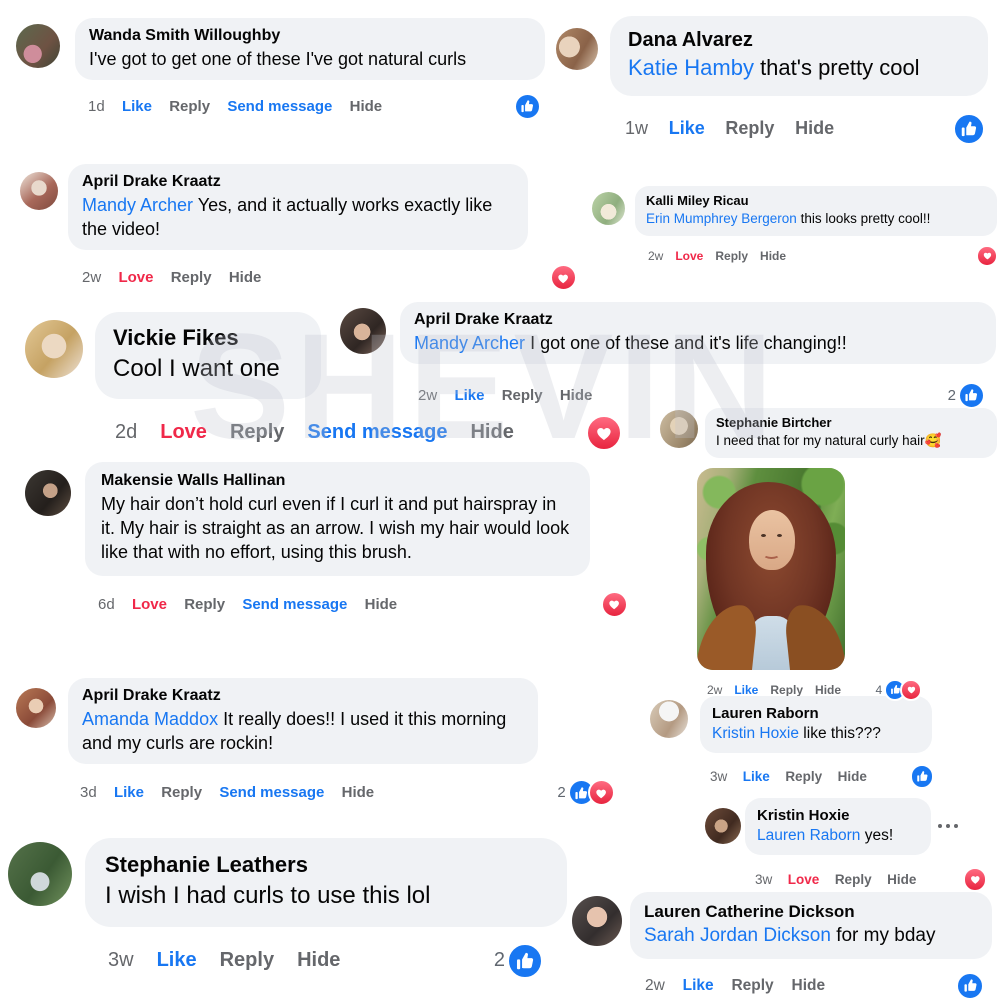  I want to click on more-options-icon, so click(948, 826).